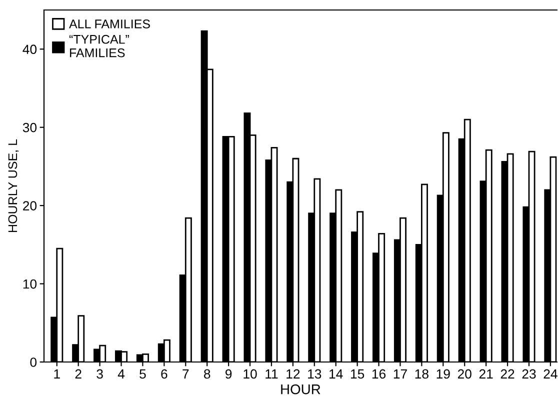 The height and width of the screenshot is (401, 558). Describe the element at coordinates (272, 374) in the screenshot. I see `x-tick-label: 11` at that location.